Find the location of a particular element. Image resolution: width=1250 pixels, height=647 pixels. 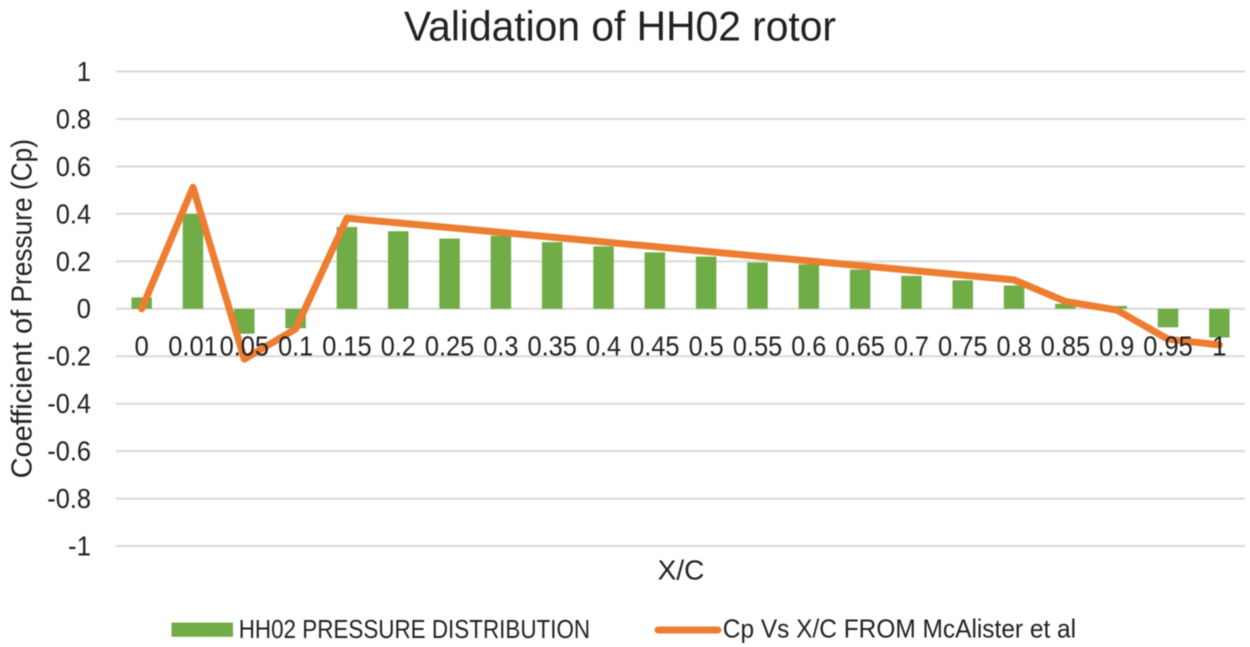

svg-text: 0.85 is located at coordinates (1065, 345).